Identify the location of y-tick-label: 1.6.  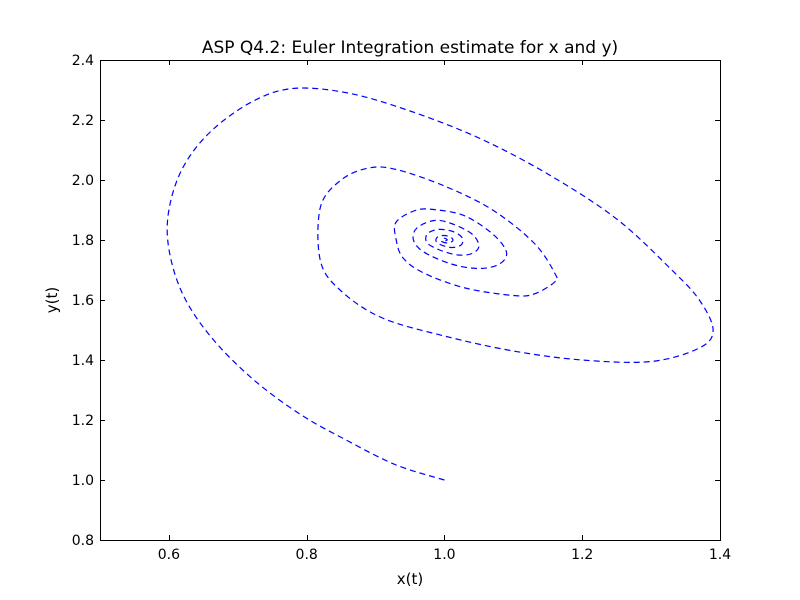
(83, 301).